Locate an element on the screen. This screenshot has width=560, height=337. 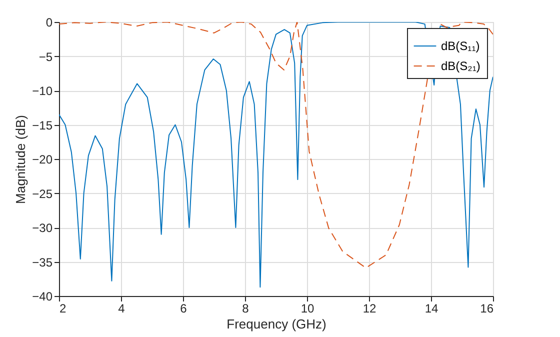
x-axis-title: Frequency (GHz) is located at coordinates (276, 324).